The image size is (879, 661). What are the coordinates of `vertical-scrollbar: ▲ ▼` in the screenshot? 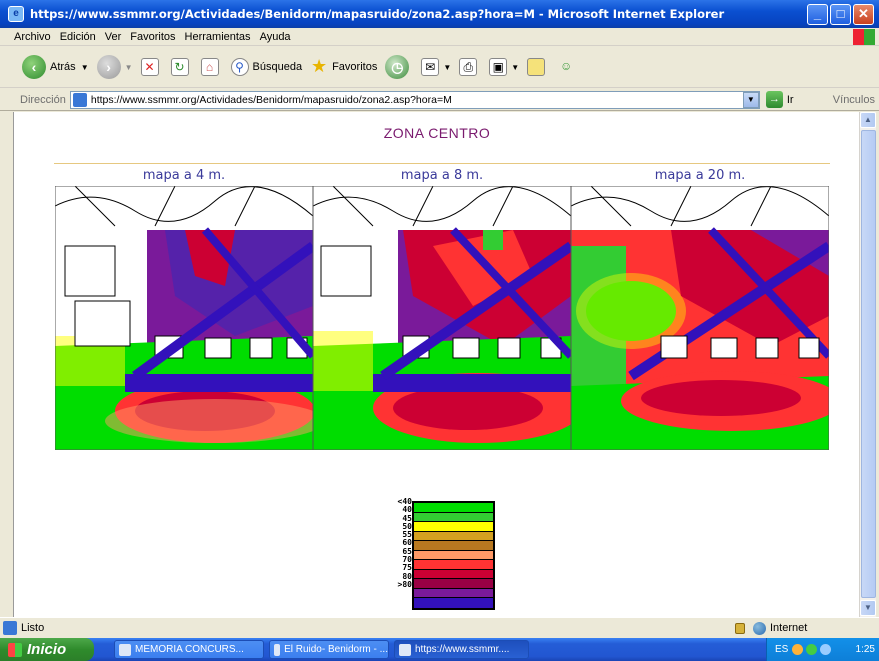 It's located at (867, 364).